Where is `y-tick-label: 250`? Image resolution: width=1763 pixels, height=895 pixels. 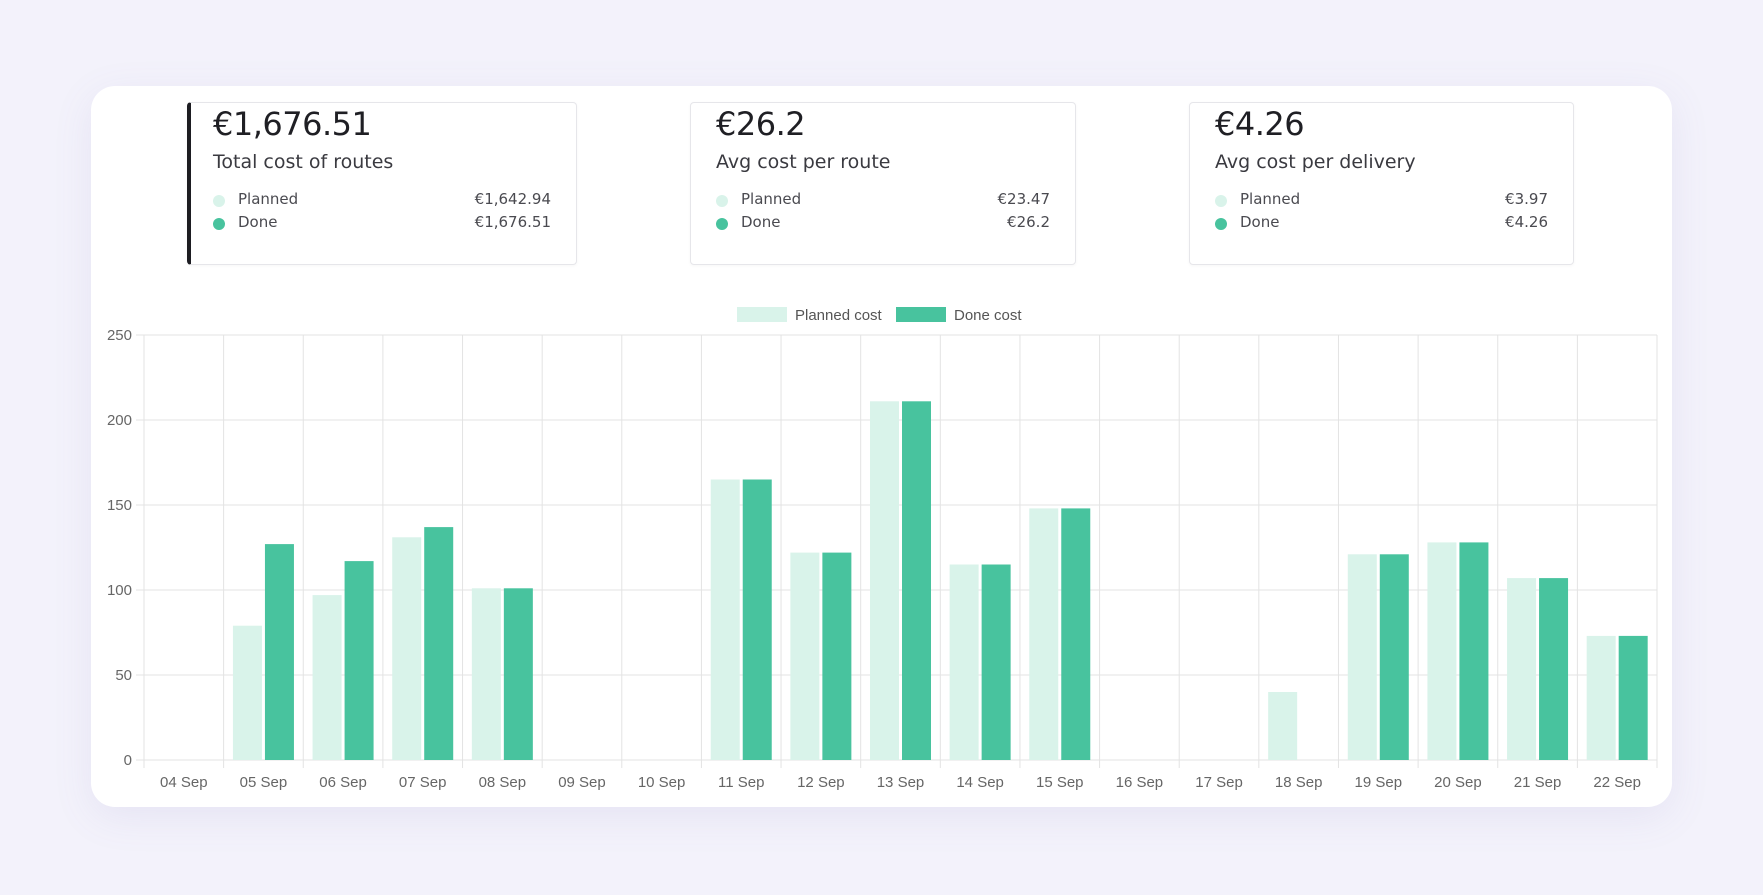 y-tick-label: 250 is located at coordinates (119, 335).